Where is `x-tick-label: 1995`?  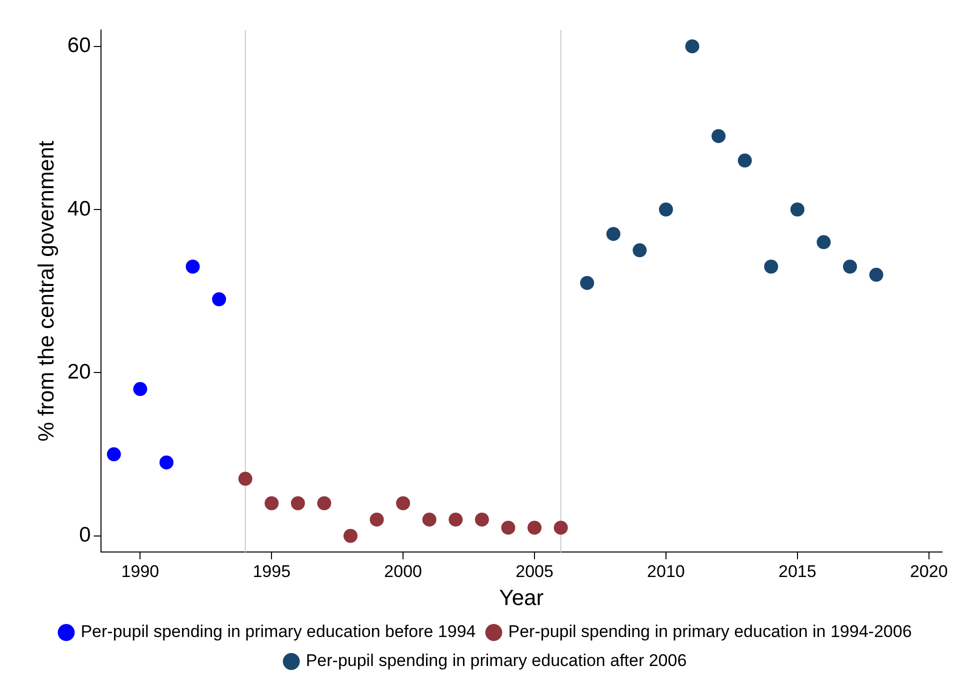 x-tick-label: 1995 is located at coordinates (271, 572).